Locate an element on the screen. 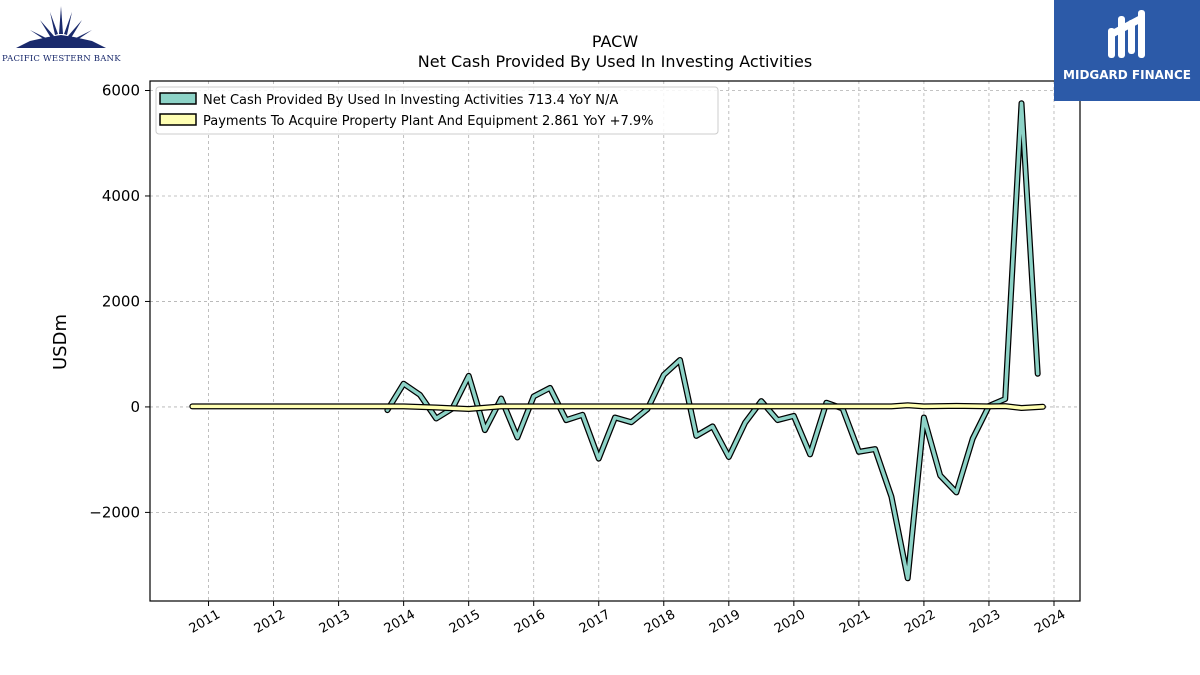 This screenshot has height=675, width=1200. x-tick-label: 2017 is located at coordinates (595, 622).